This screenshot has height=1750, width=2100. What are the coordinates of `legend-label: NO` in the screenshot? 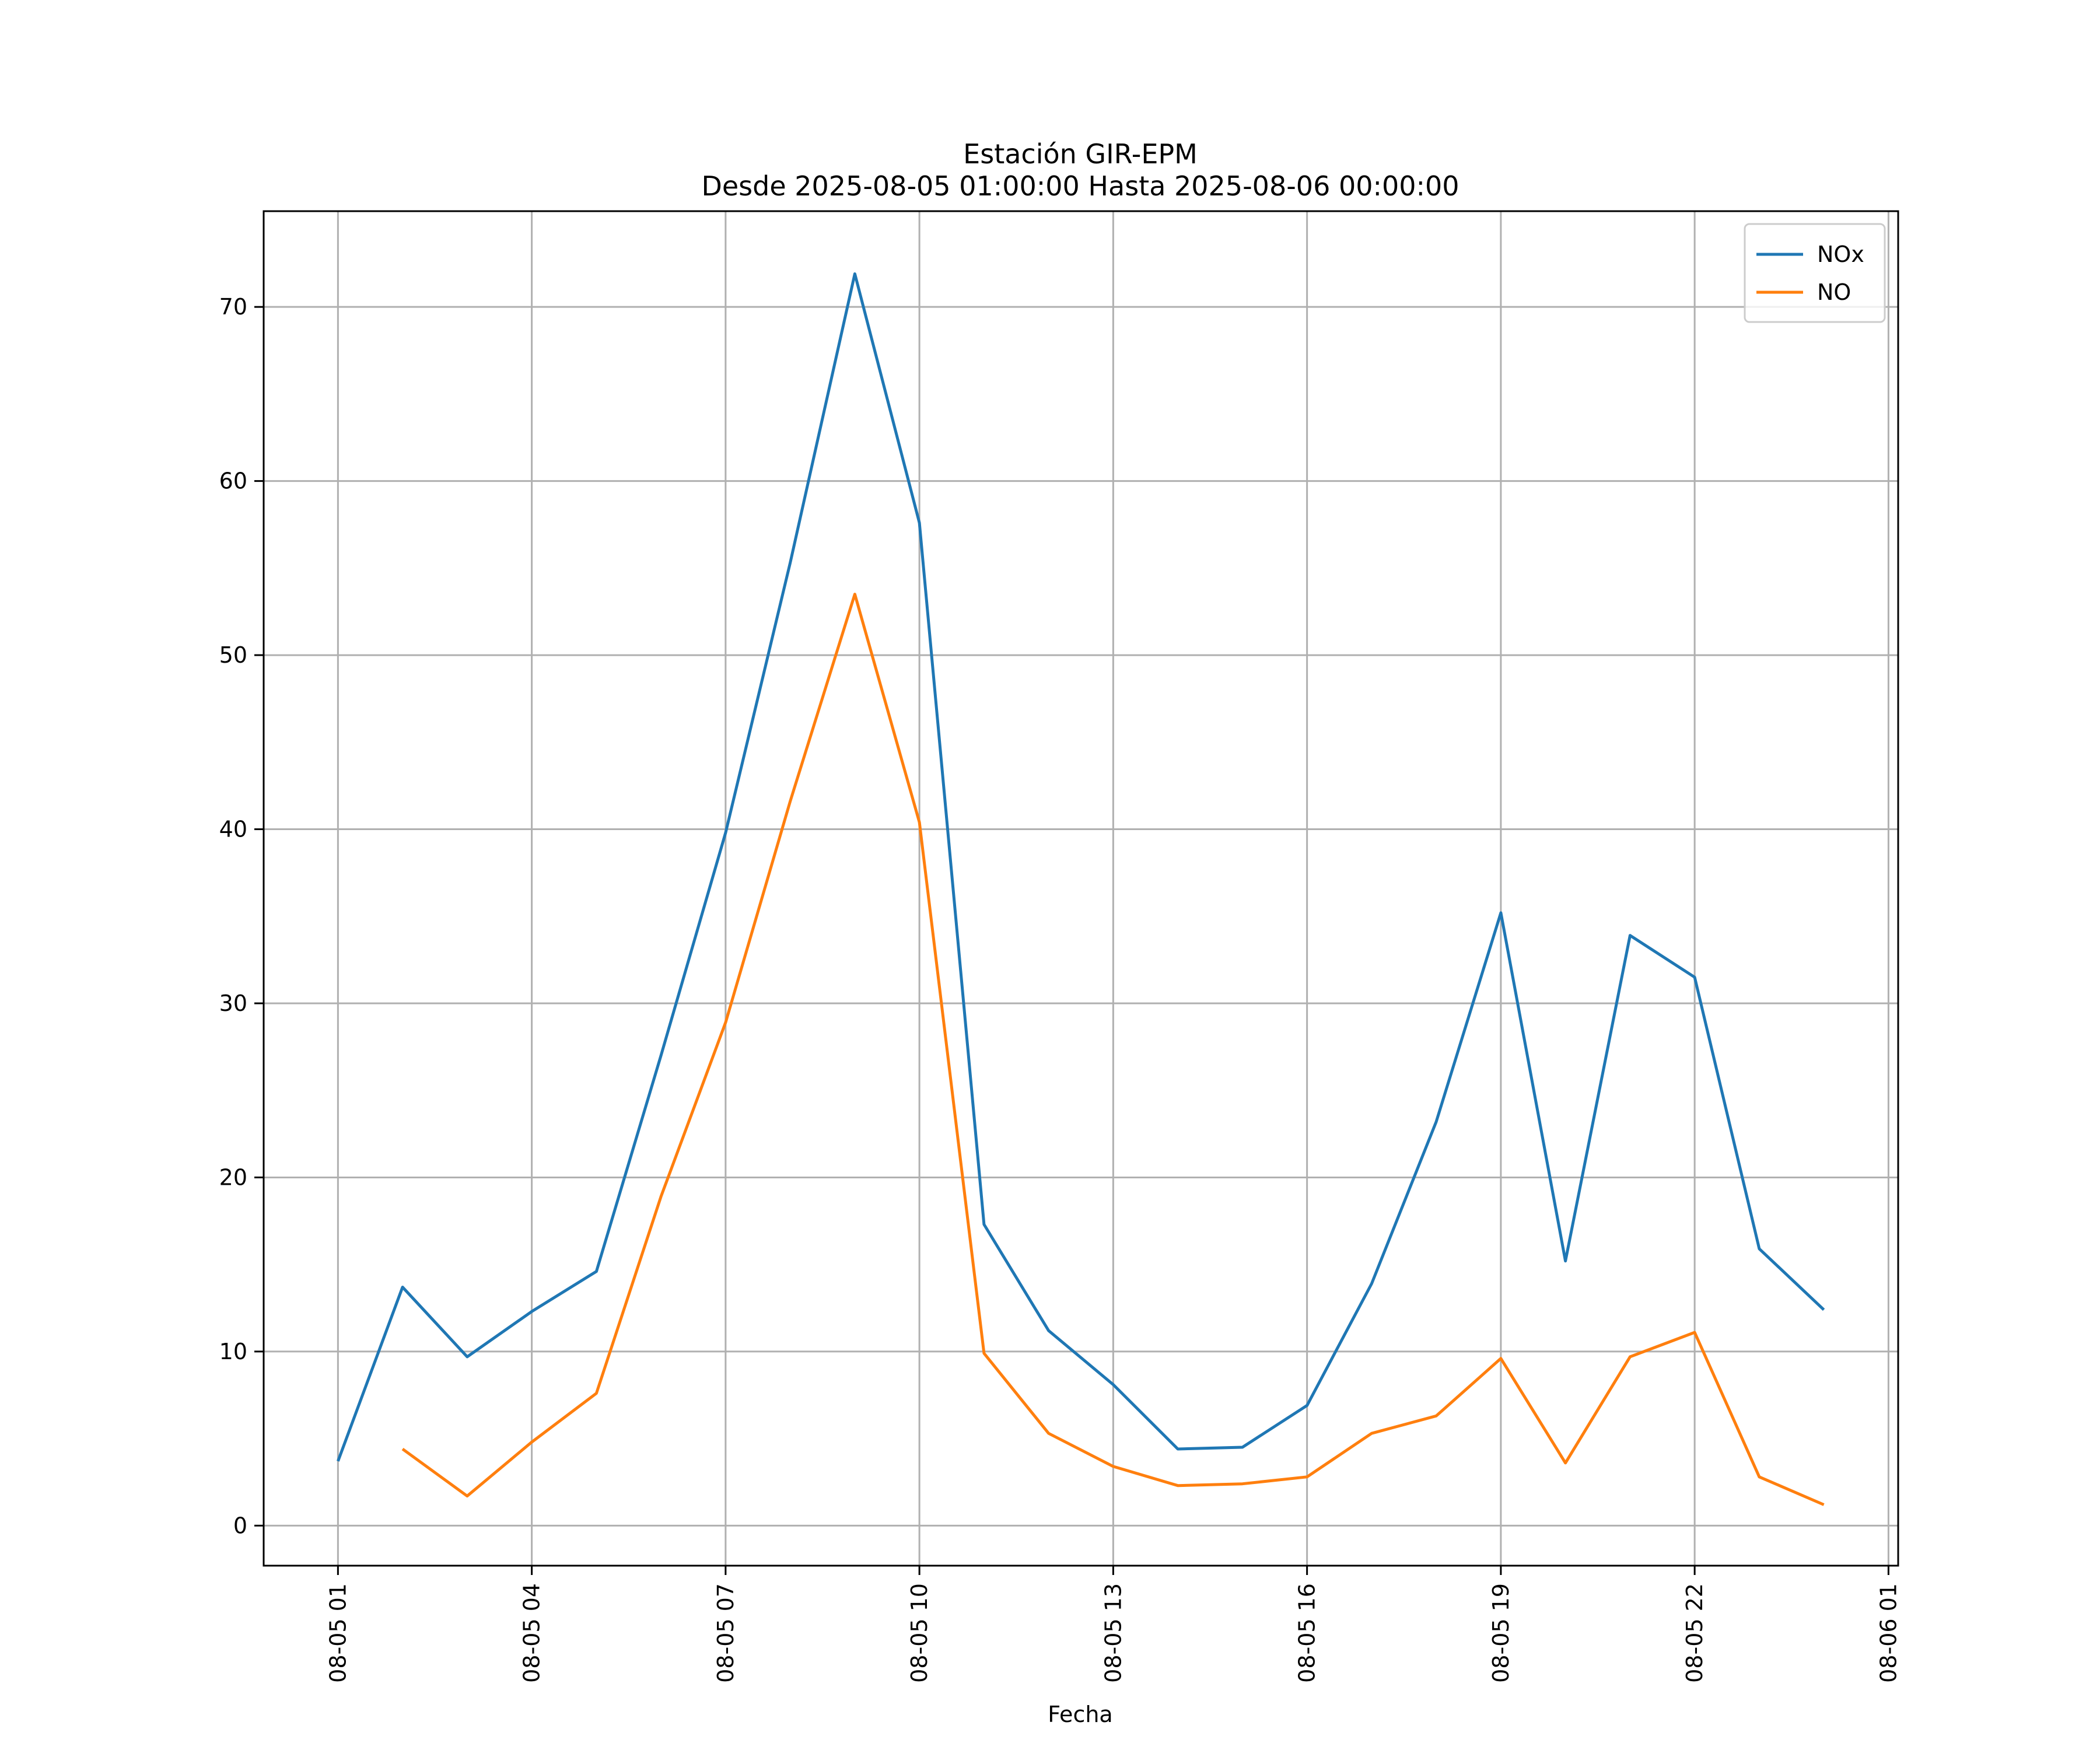 It's located at (1834, 292).